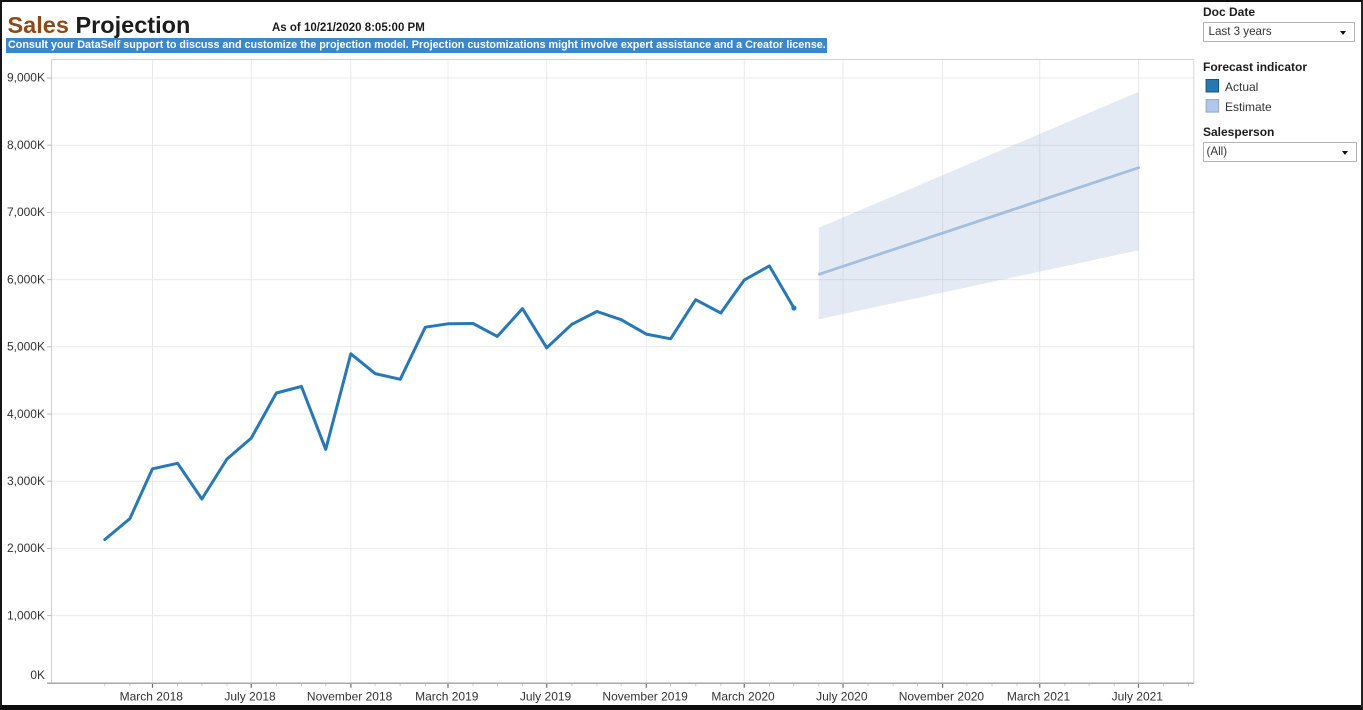 The image size is (1363, 710). I want to click on svg-text: November 2020, so click(942, 697).